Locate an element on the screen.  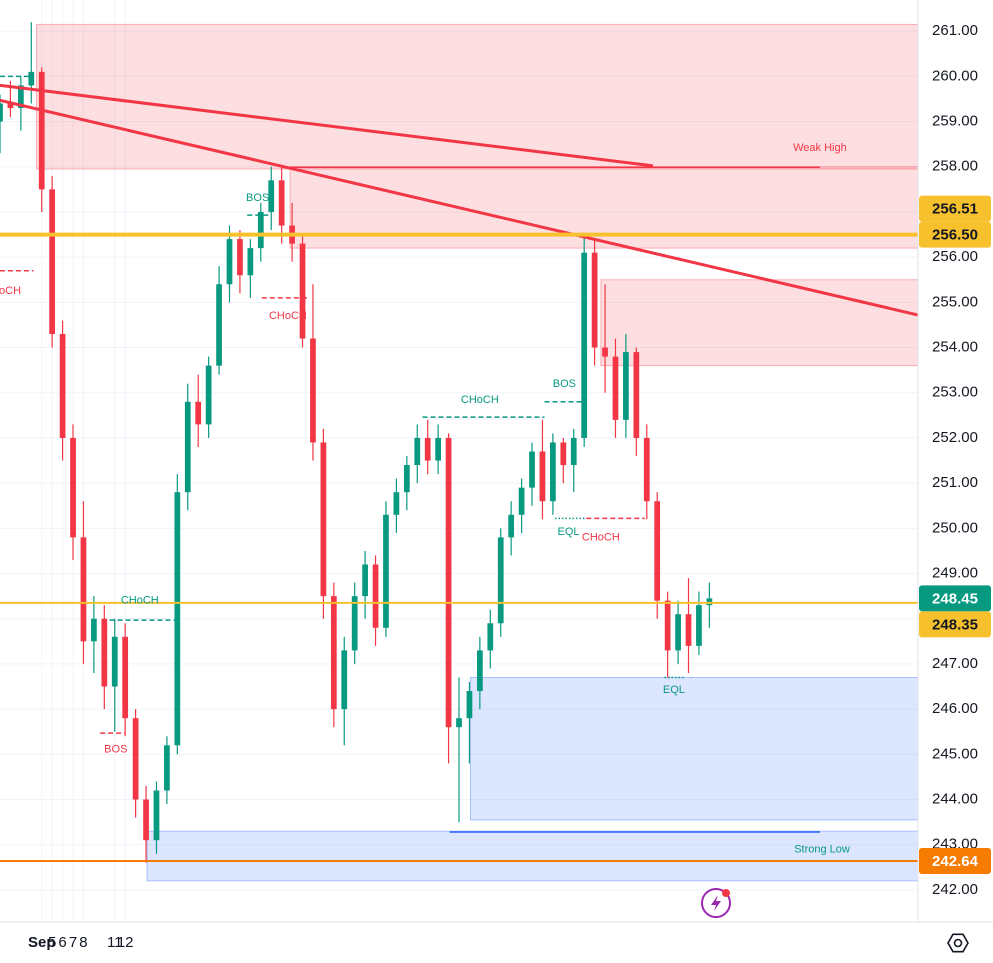
icon-dot is located at coordinates (958, 943).